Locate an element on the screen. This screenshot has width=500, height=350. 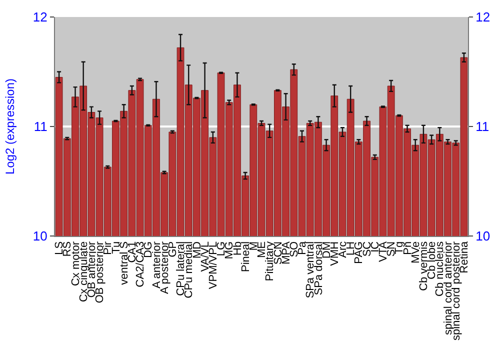
y2-tick-label: 11 is located at coordinates (483, 126).